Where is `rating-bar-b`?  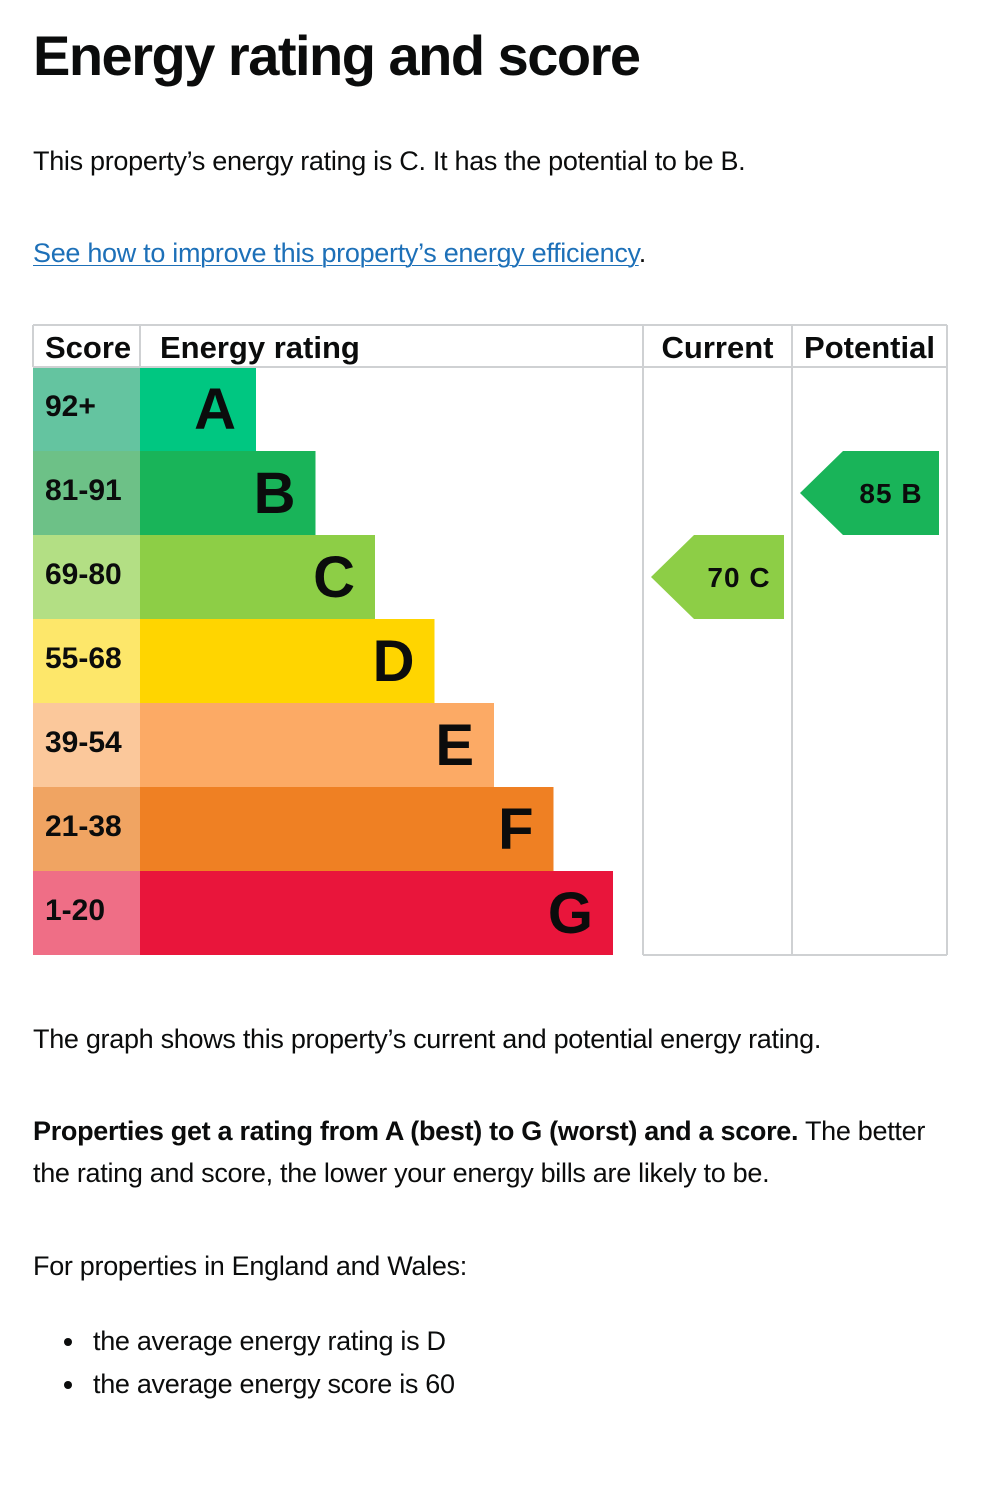
rating-bar-b is located at coordinates (228, 493).